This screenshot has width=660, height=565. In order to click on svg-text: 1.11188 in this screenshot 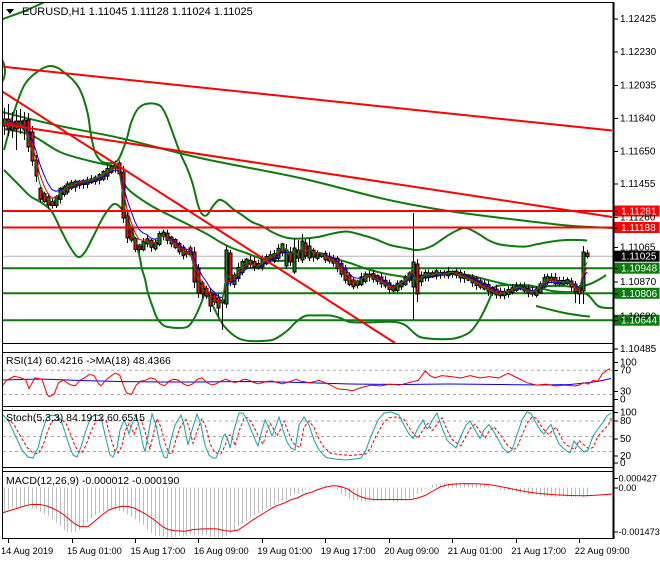, I will do `click(638, 228)`.